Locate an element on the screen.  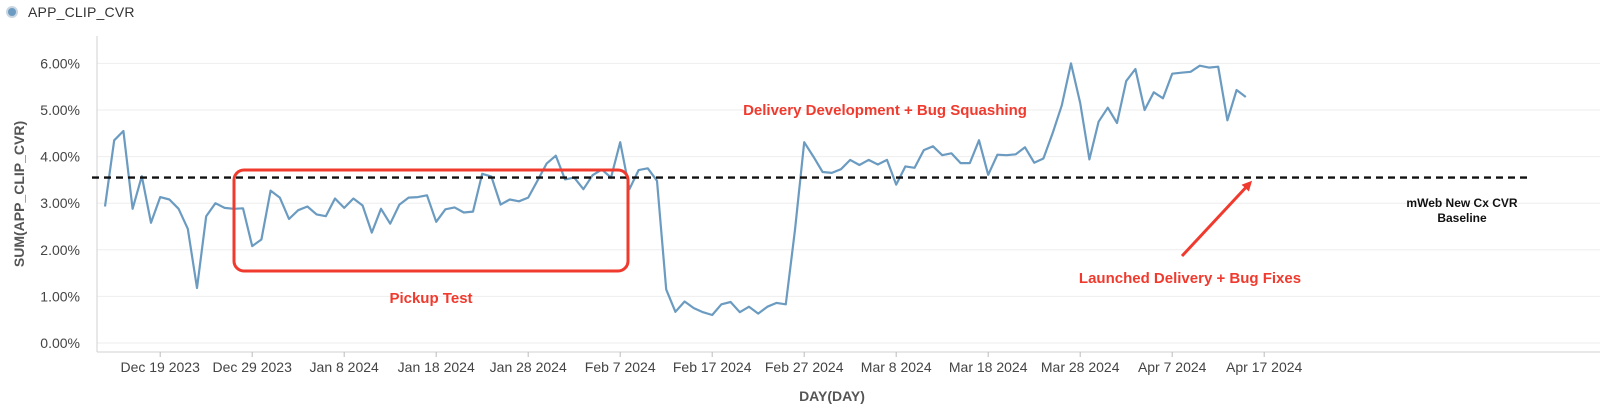
y-tick-label: 2.00% is located at coordinates (60, 250).